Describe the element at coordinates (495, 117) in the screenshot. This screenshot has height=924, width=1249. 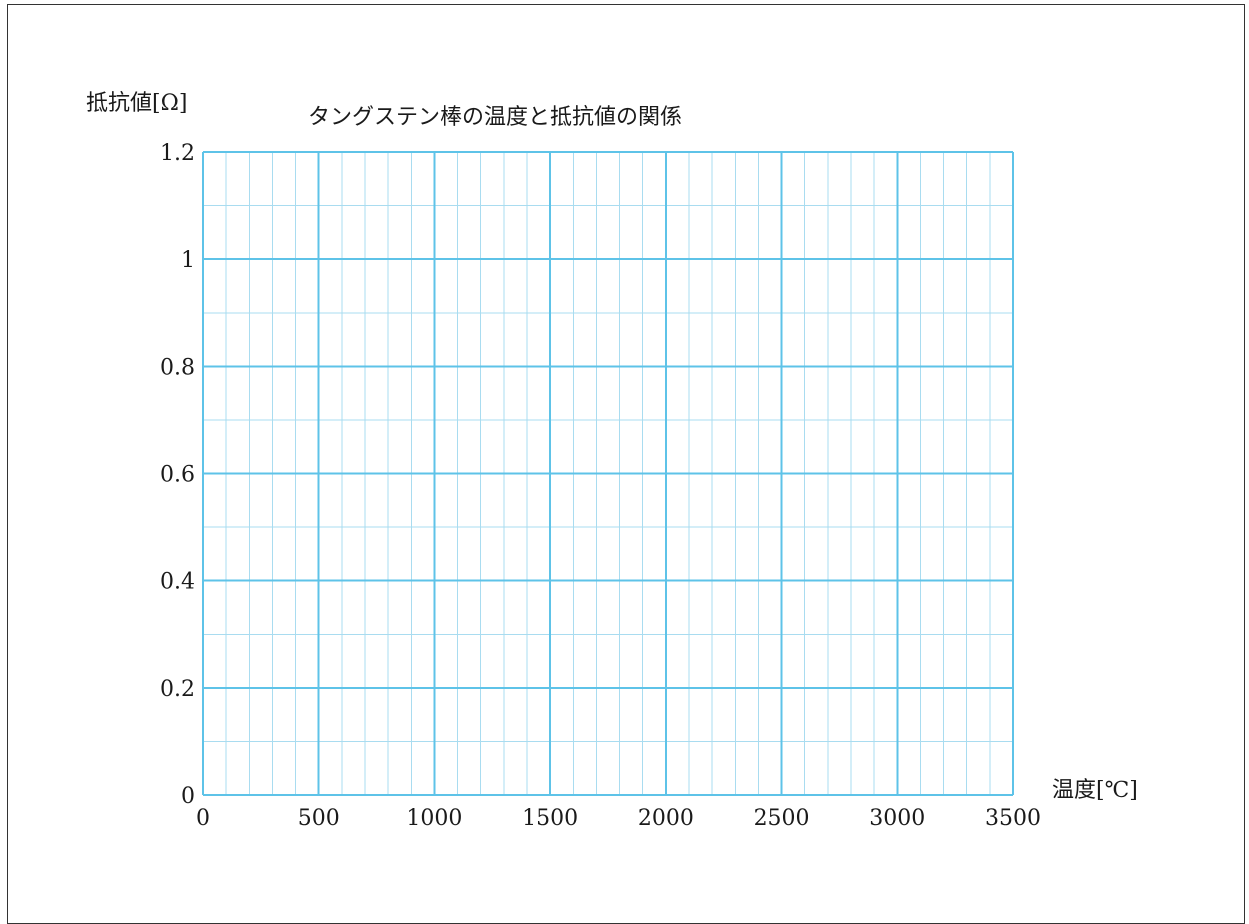
I see `chart-title: タングステン棒の温度と抵抗値の関係` at that location.